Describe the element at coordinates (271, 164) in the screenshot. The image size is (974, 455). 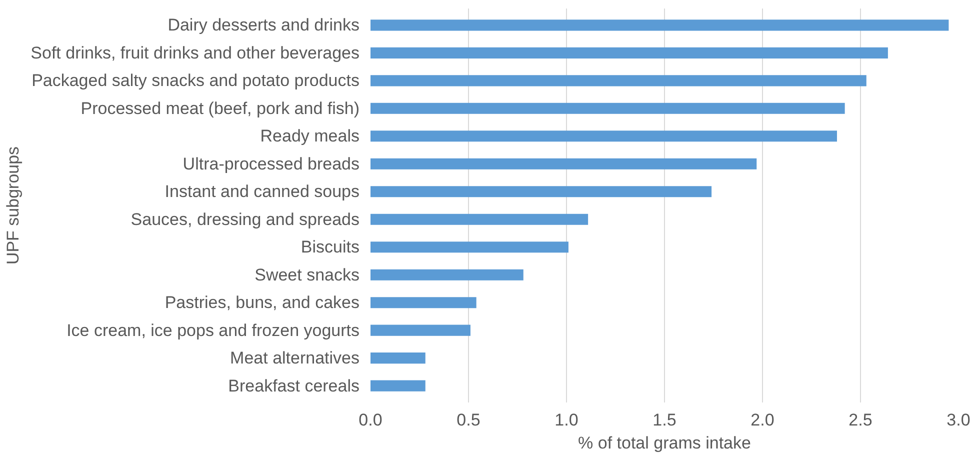
I see `y-tick-label: Ultra-processed breads` at that location.